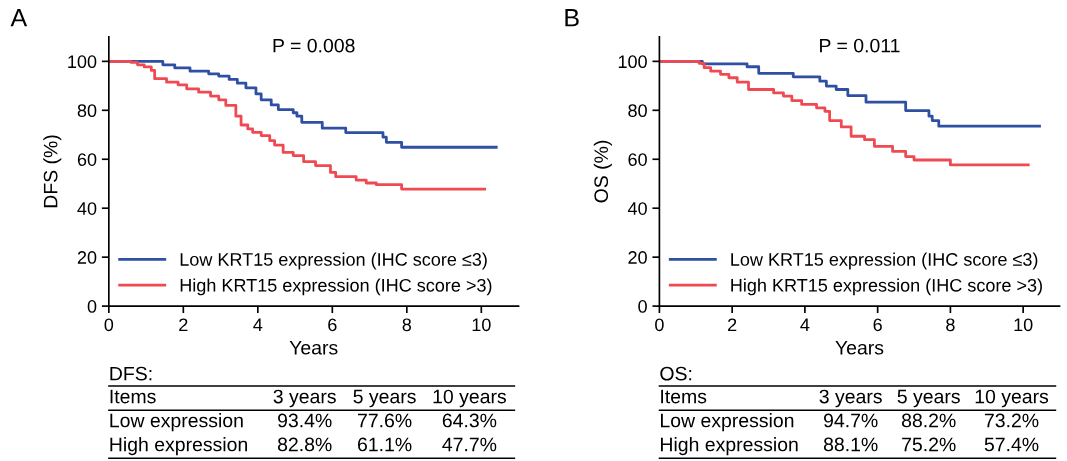  I want to click on chart-title: A, so click(19, 18).